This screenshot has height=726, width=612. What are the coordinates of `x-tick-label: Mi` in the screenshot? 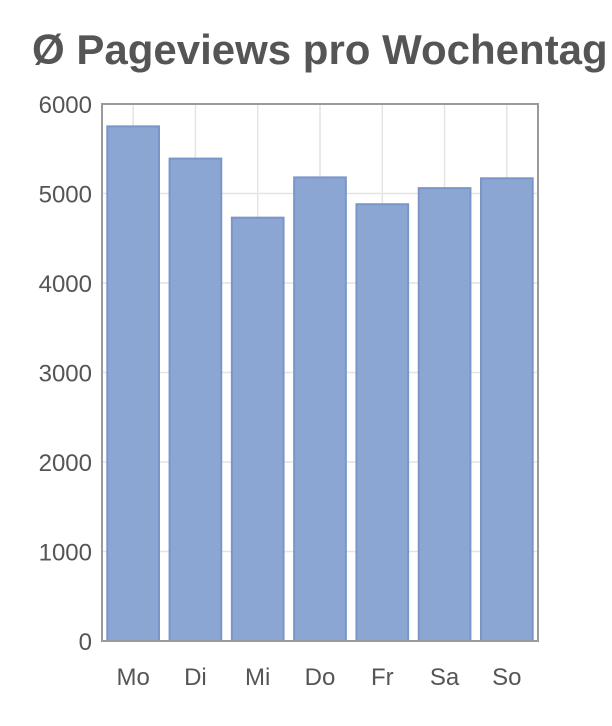 It's located at (257, 677).